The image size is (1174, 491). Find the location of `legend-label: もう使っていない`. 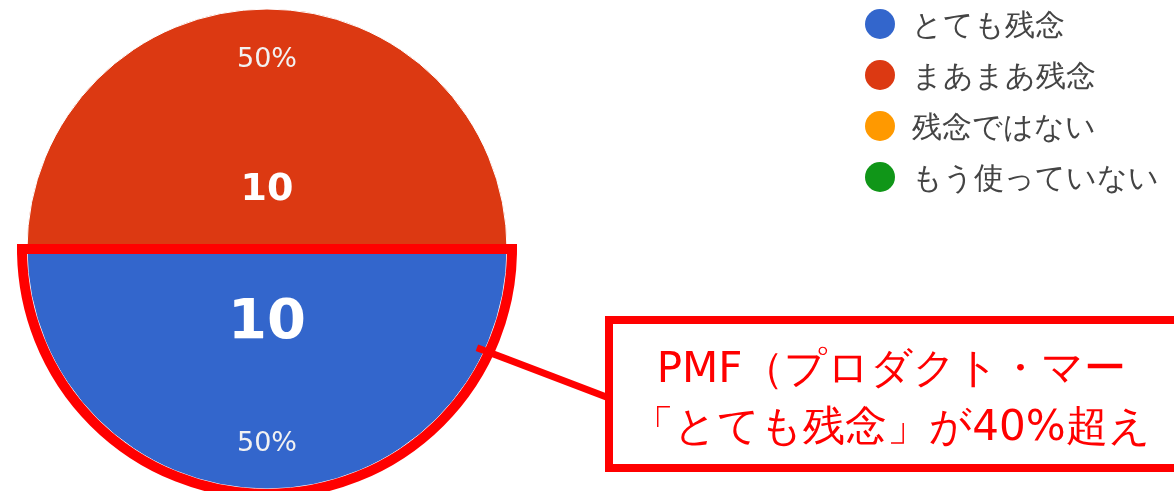

legend-label: もう使っていない is located at coordinates (1035, 177).